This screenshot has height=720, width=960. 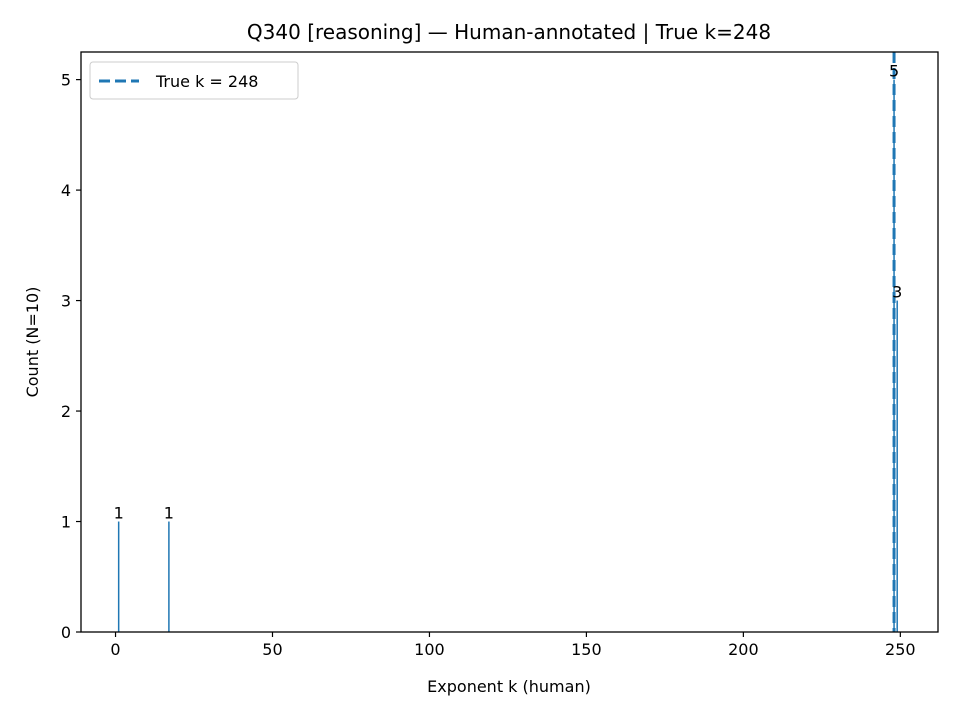 What do you see at coordinates (900, 649) in the screenshot?
I see `x-tick-label: 250` at bounding box center [900, 649].